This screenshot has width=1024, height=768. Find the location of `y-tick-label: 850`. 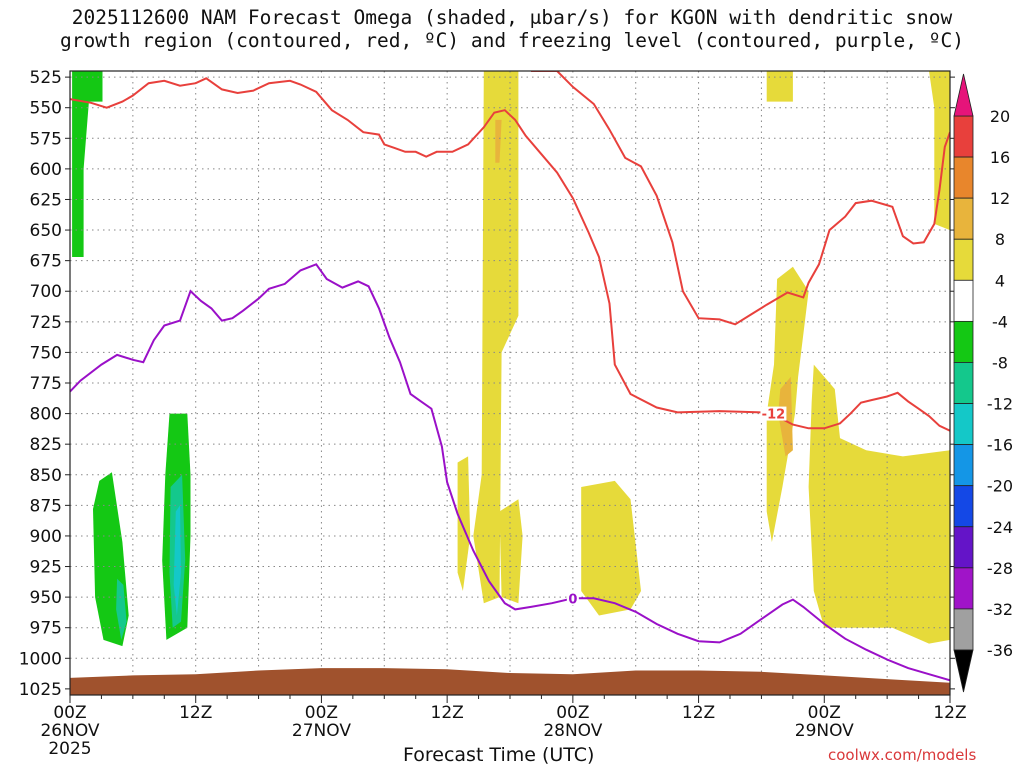

y-tick-label: 850 is located at coordinates (46, 476).